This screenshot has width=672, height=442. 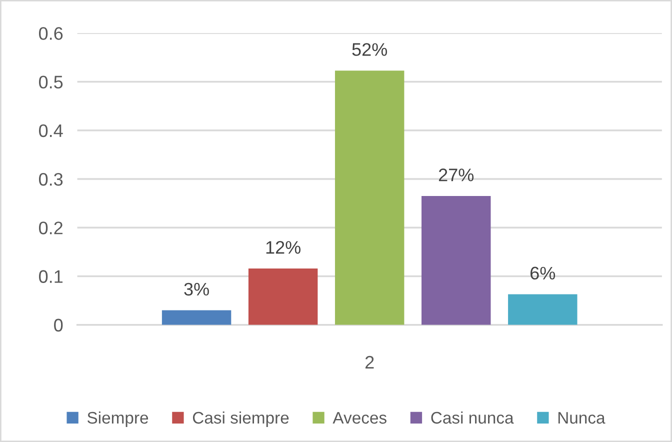 I want to click on y-tick-label: 0, so click(x=58, y=325).